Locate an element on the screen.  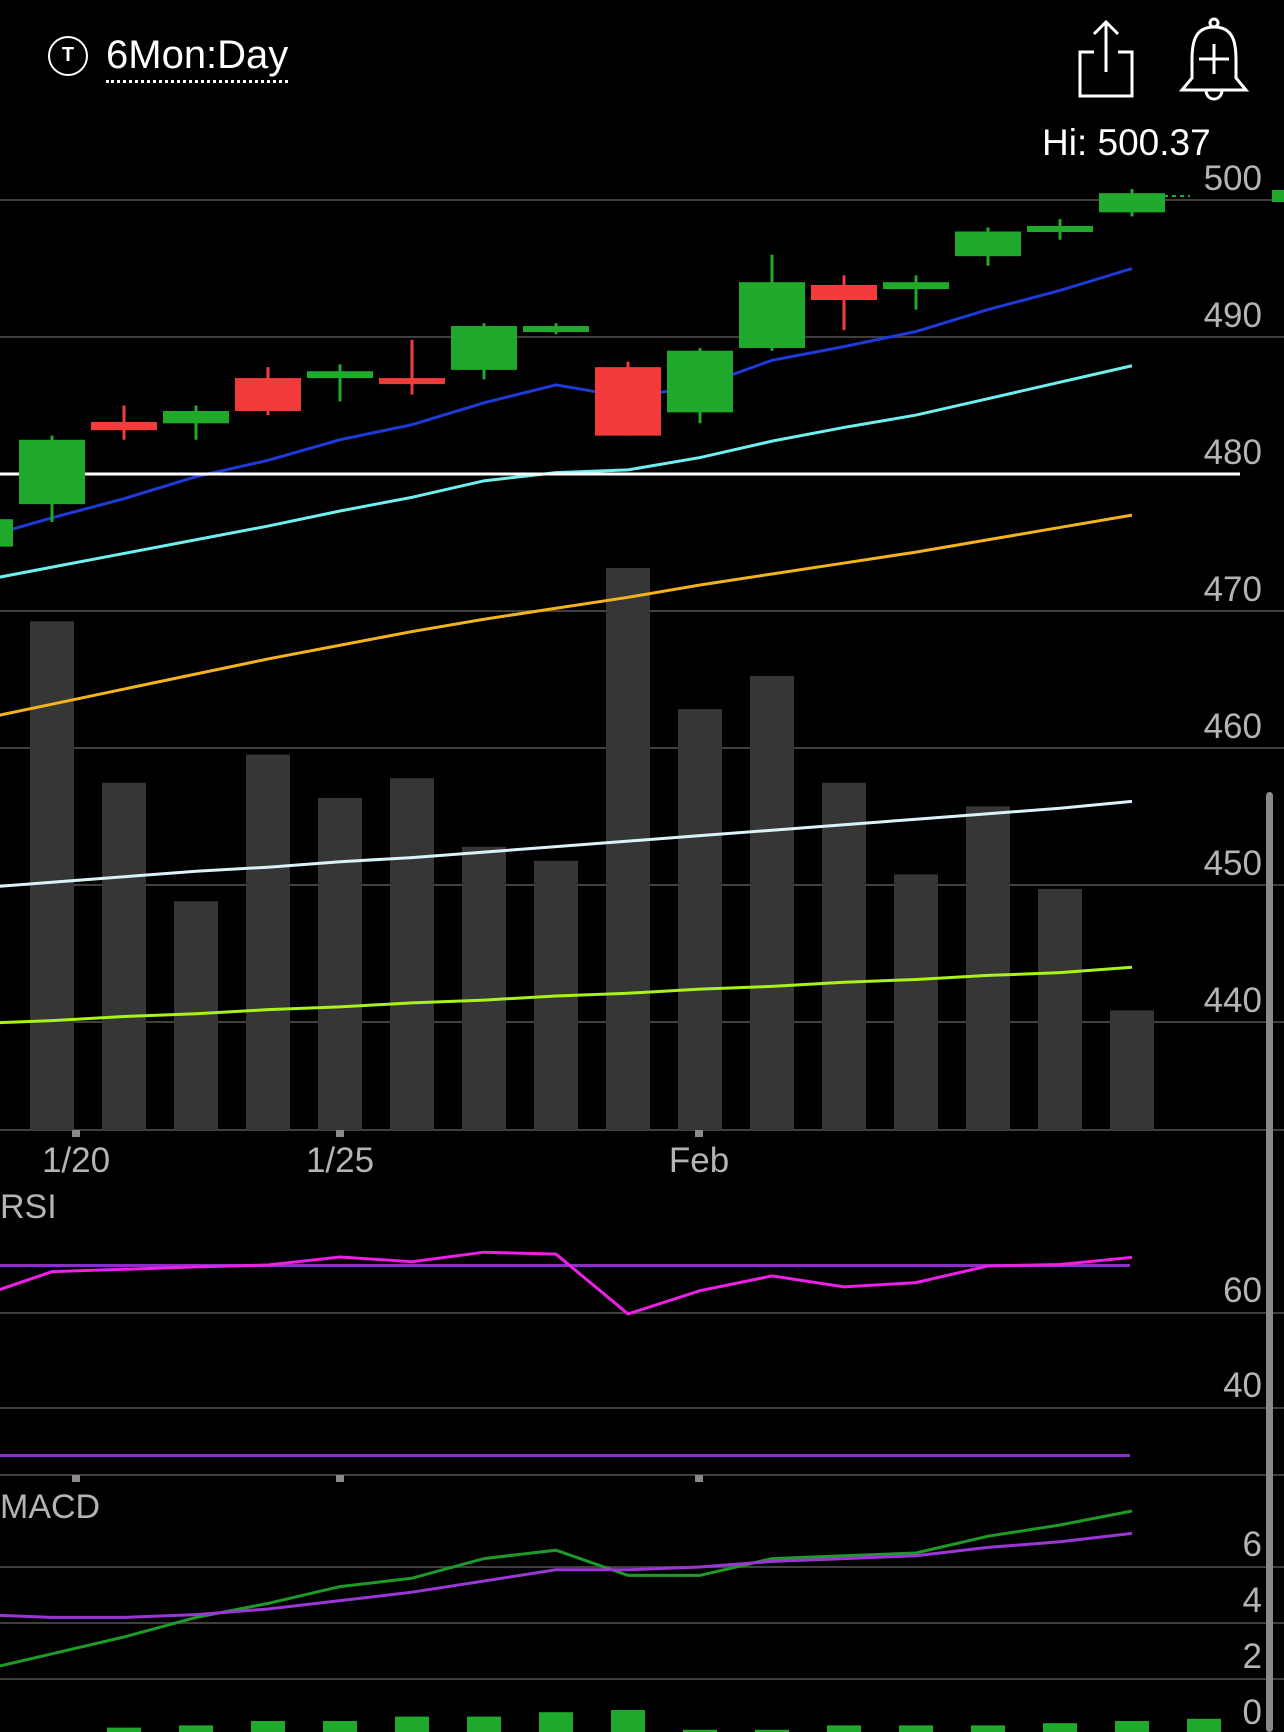
high-price-label: Hi: 500.37 is located at coordinates (1126, 142).